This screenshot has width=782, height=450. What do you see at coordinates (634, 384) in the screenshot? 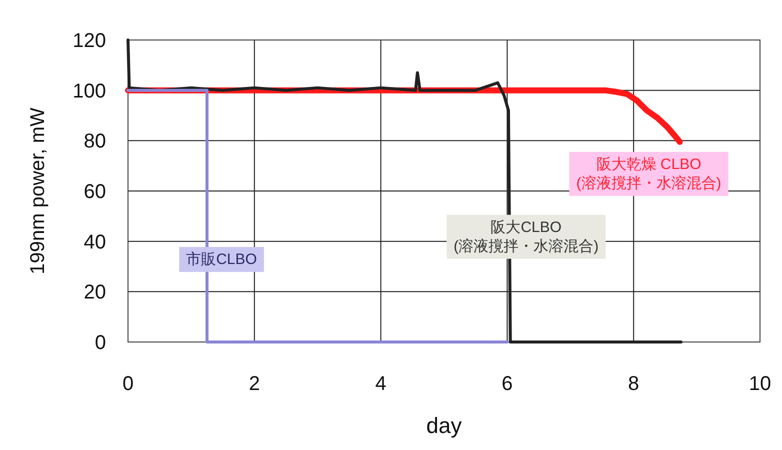
I see `x-tick-label: 8` at bounding box center [634, 384].